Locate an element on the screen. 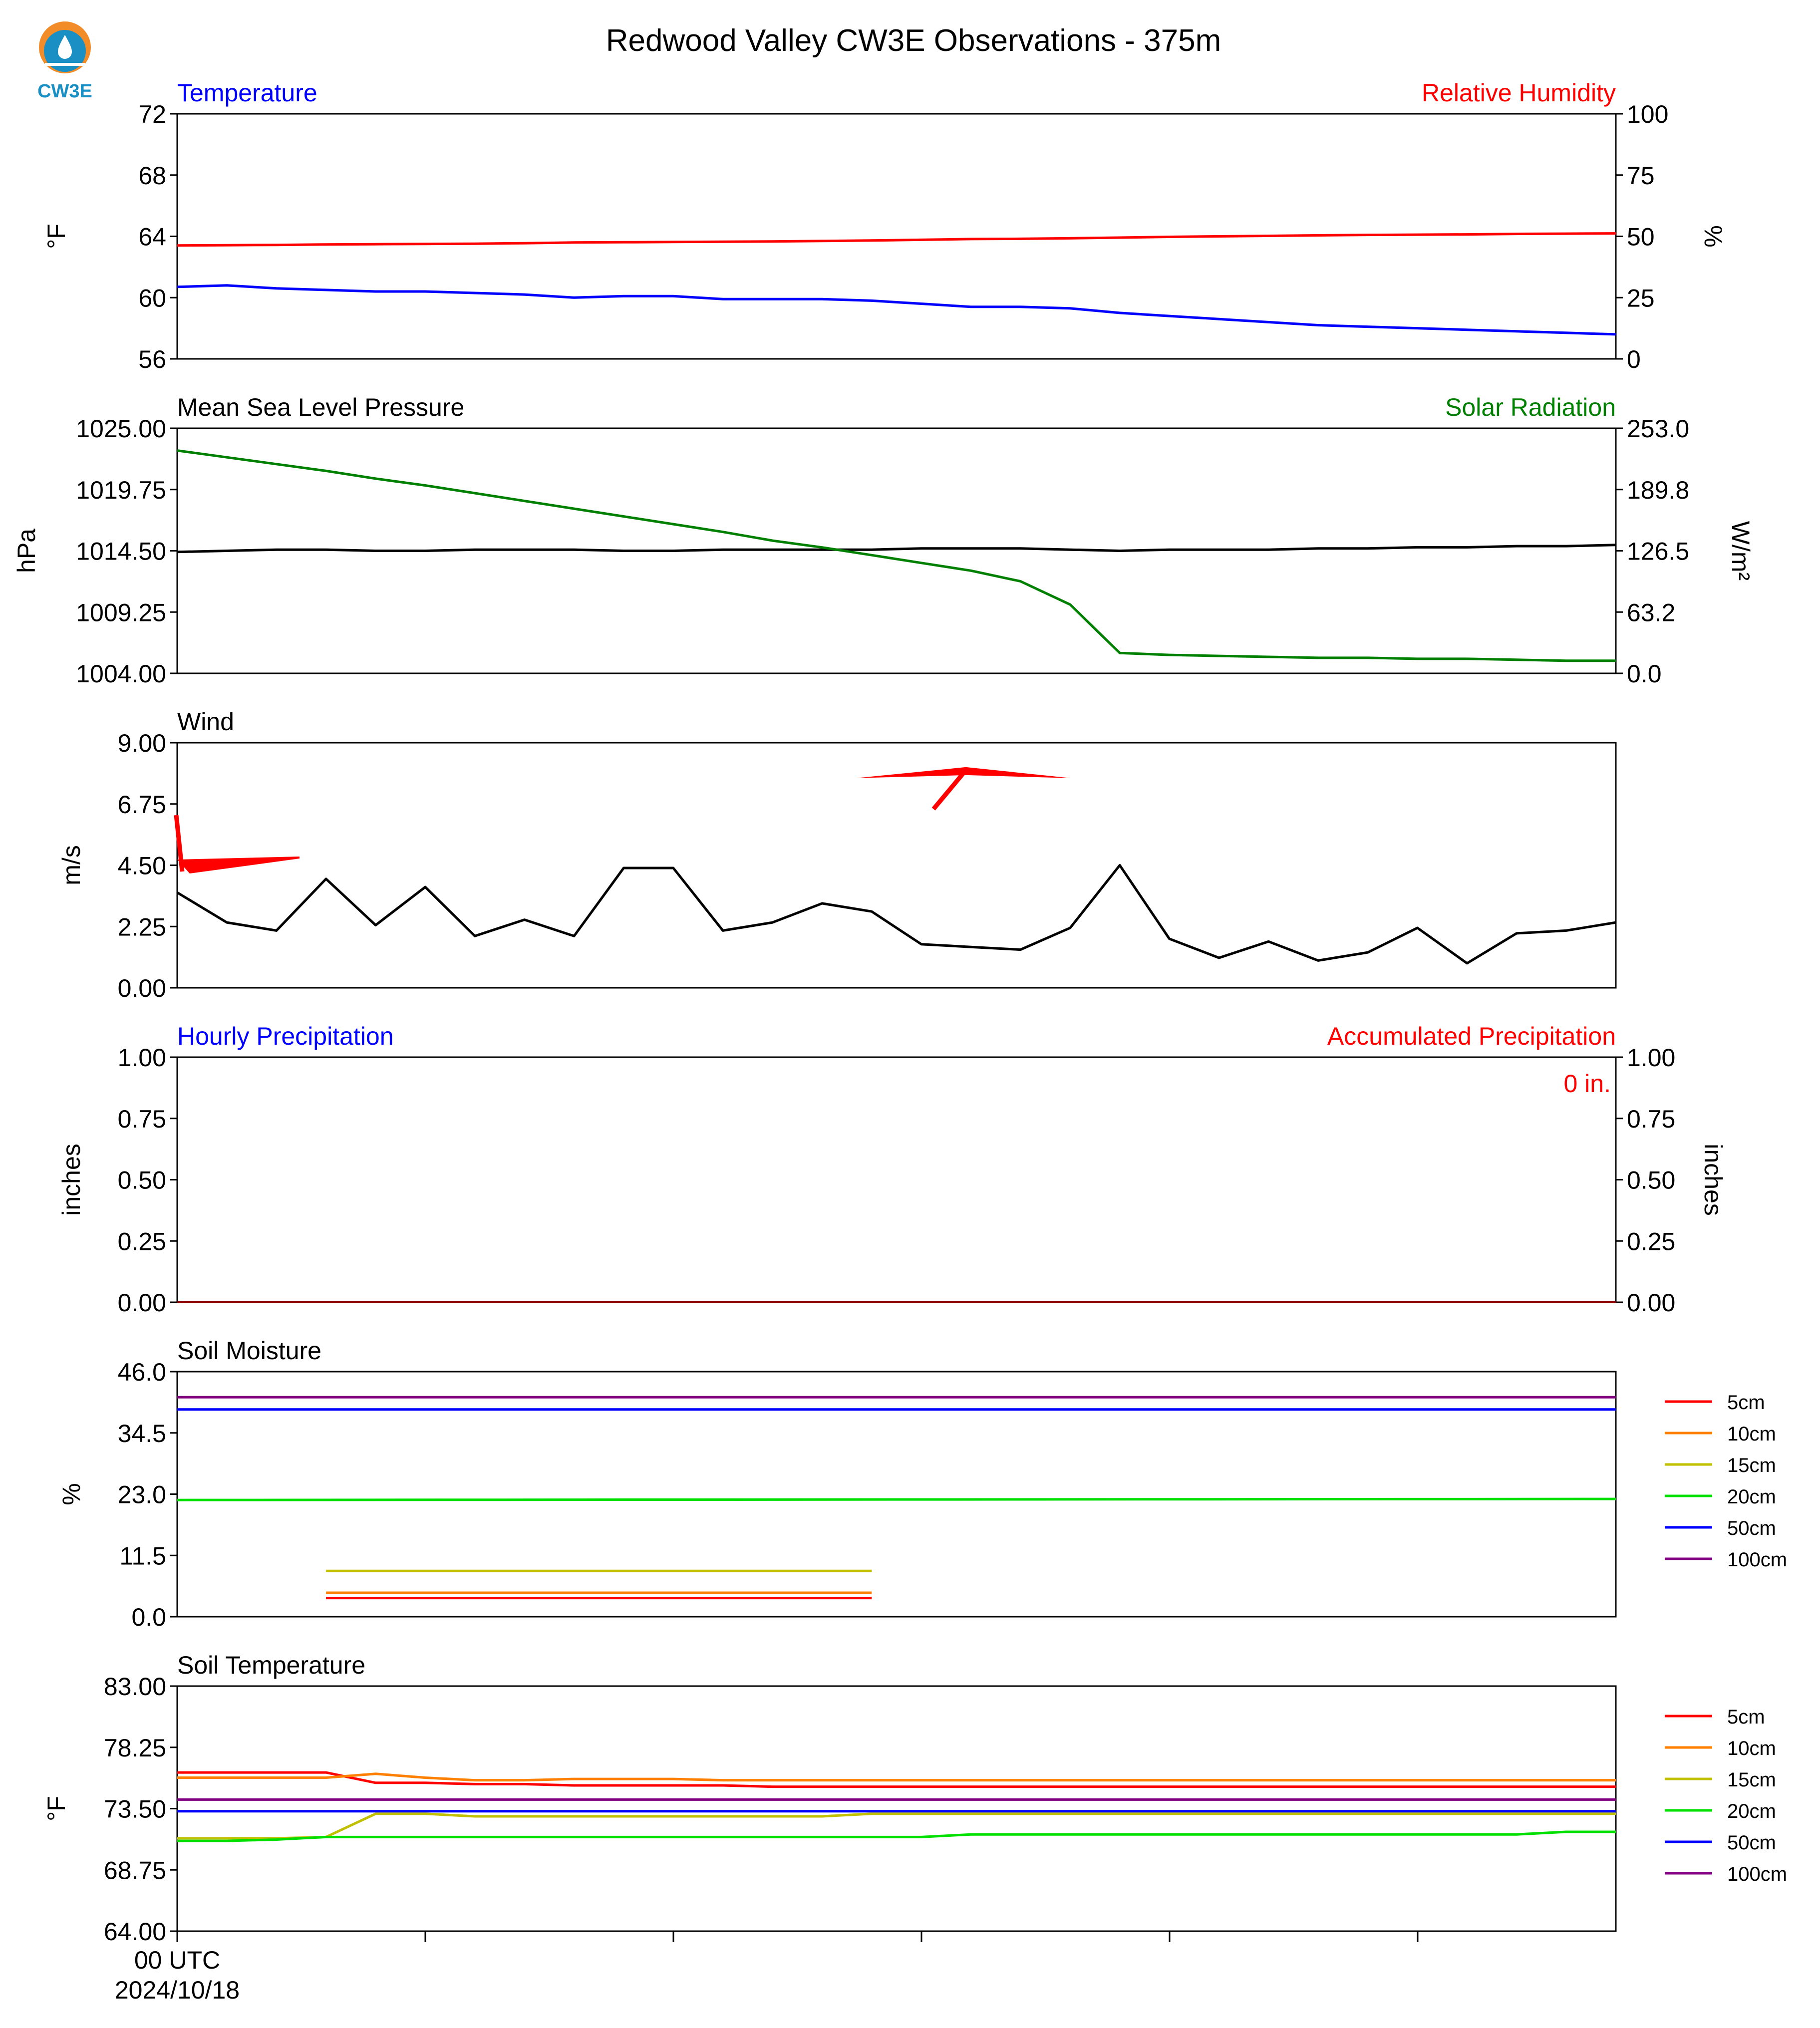 Image resolution: width=1820 pixels, height=2028 pixels. x-tick-label-date: 2024/10/18 is located at coordinates (177, 1990).